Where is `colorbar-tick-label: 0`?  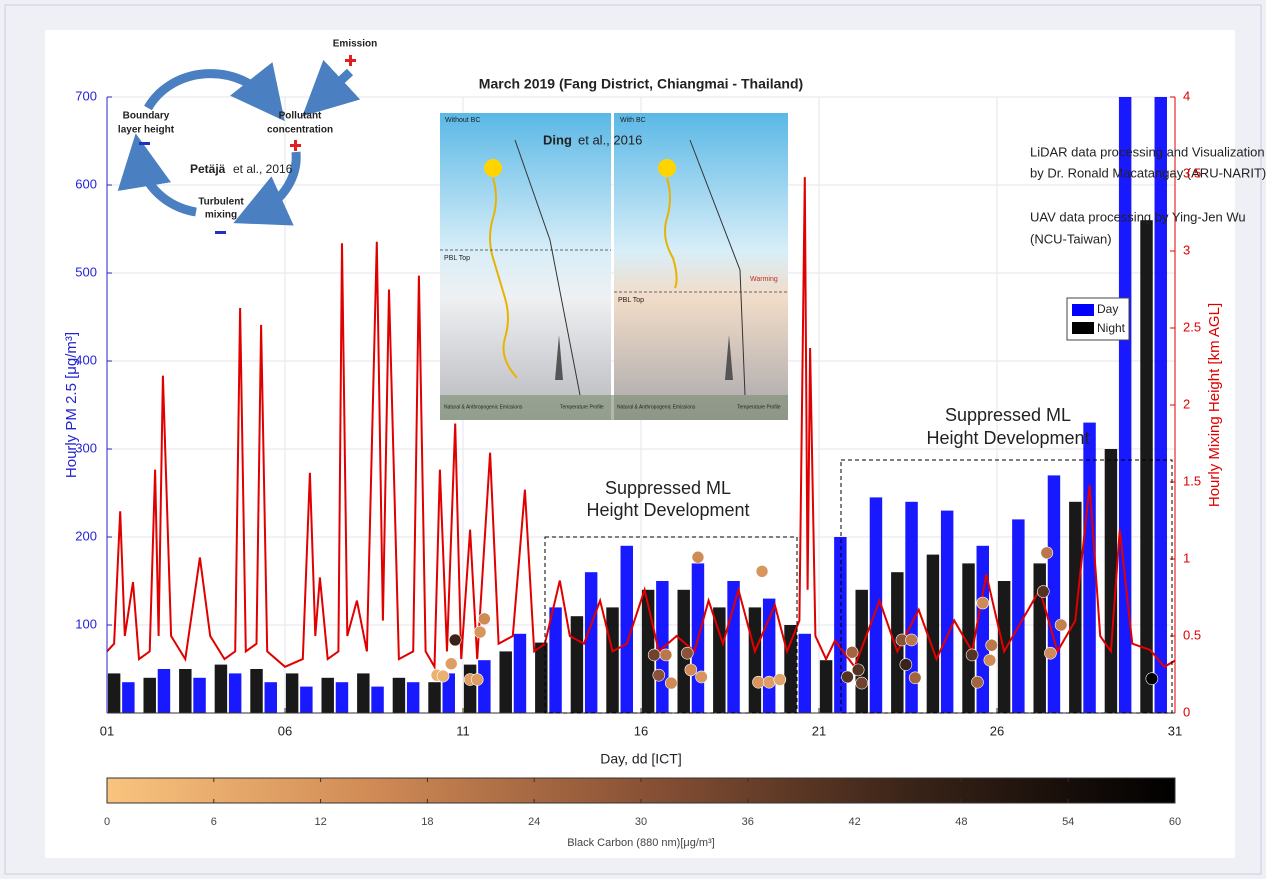
colorbar-tick-label: 0 is located at coordinates (107, 822).